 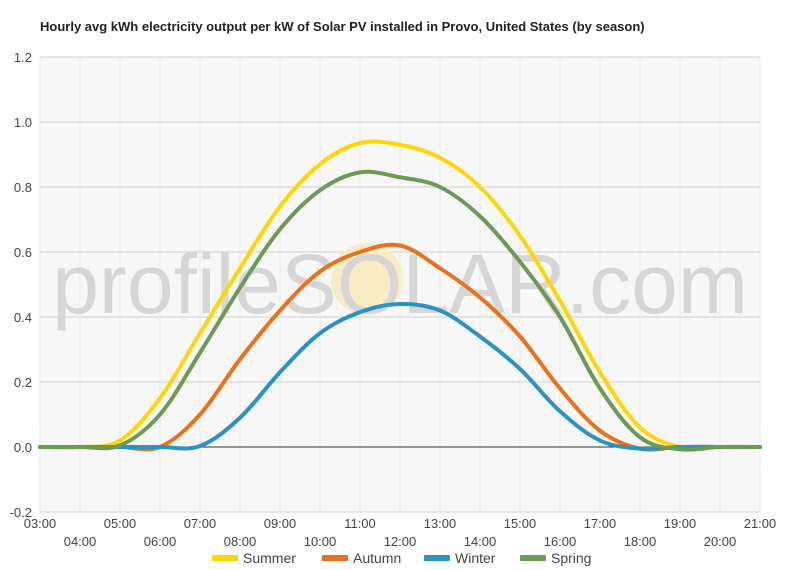 I want to click on y-tick-label: -0.2, so click(x=21, y=512).